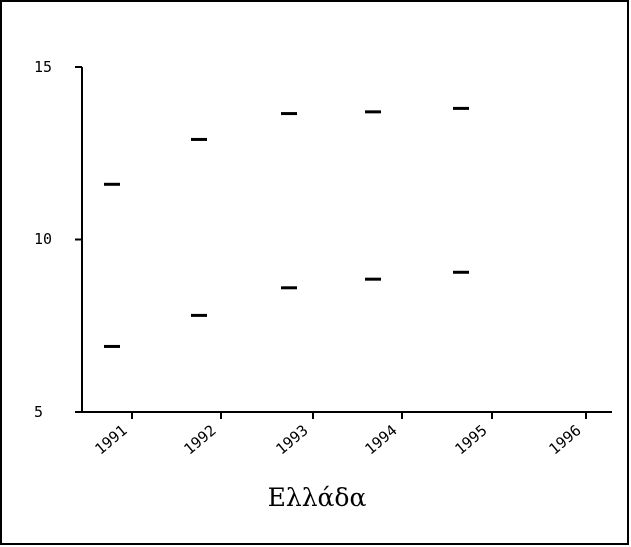 This screenshot has width=631, height=547. What do you see at coordinates (470, 439) in the screenshot?
I see `x-tick-label-1995: 1995` at bounding box center [470, 439].